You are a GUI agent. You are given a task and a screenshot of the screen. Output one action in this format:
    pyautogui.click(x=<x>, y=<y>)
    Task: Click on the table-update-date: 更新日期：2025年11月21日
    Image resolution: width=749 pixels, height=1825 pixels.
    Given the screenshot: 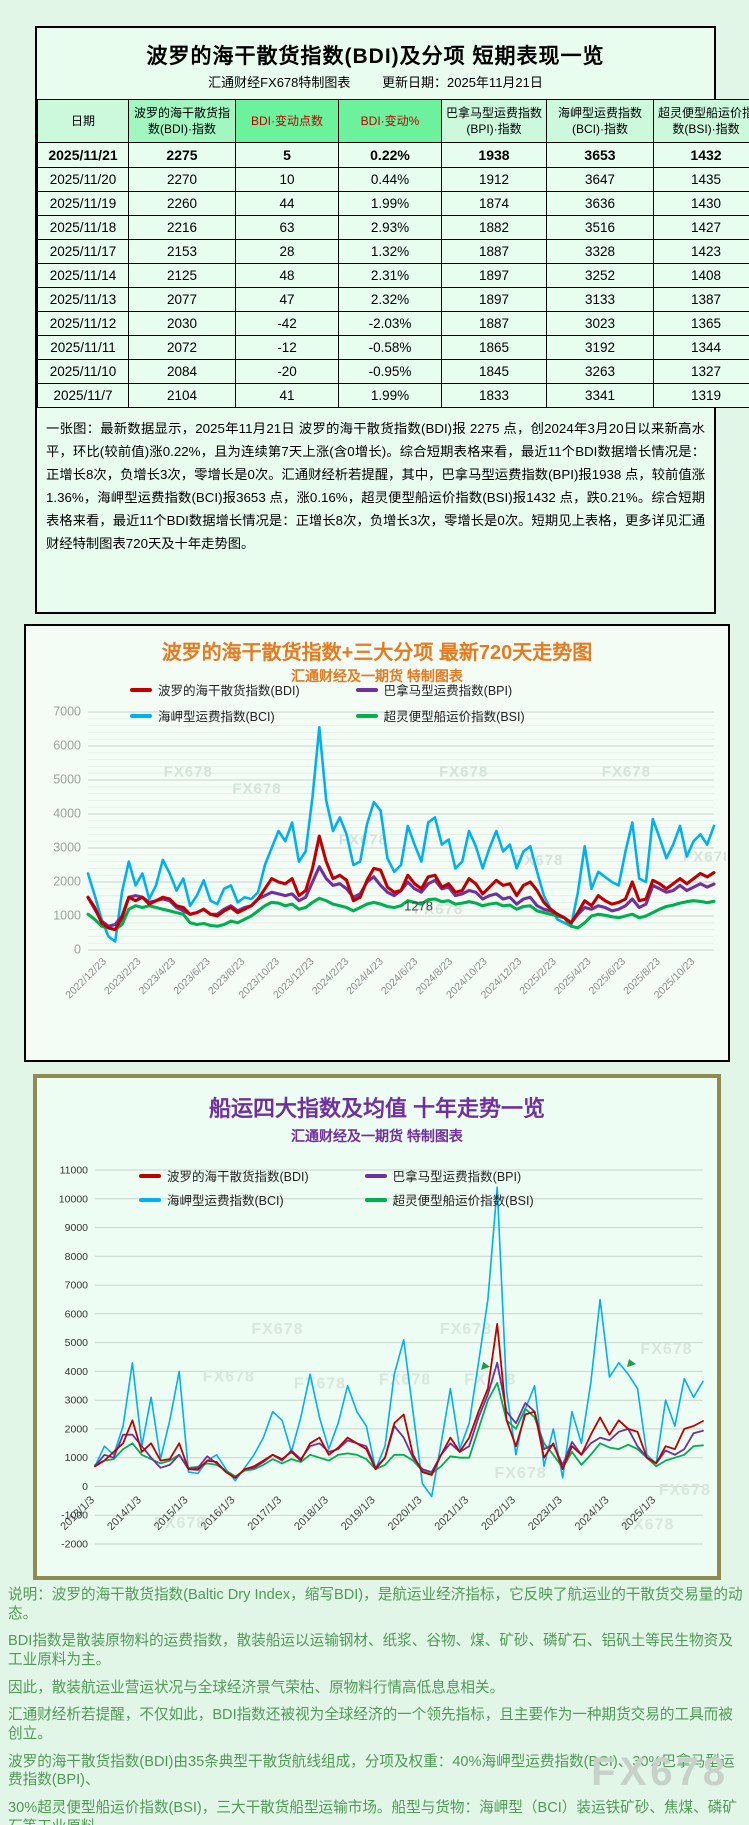 What is the action you would take?
    pyautogui.click(x=462, y=82)
    